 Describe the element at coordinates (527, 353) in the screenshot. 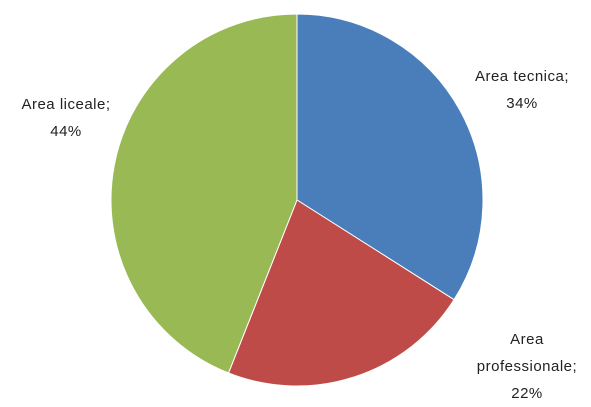

I see `category-label: Area professionale;` at that location.